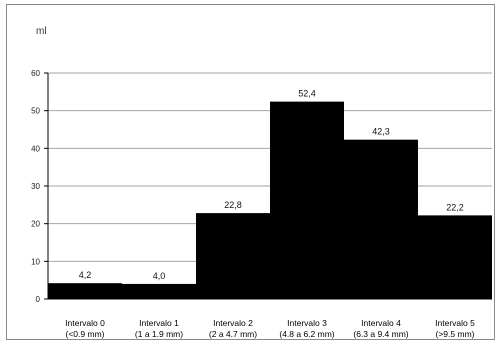 The image size is (499, 353). Describe the element at coordinates (455, 323) in the screenshot. I see `x-tick-label: Intervalo 5` at that location.